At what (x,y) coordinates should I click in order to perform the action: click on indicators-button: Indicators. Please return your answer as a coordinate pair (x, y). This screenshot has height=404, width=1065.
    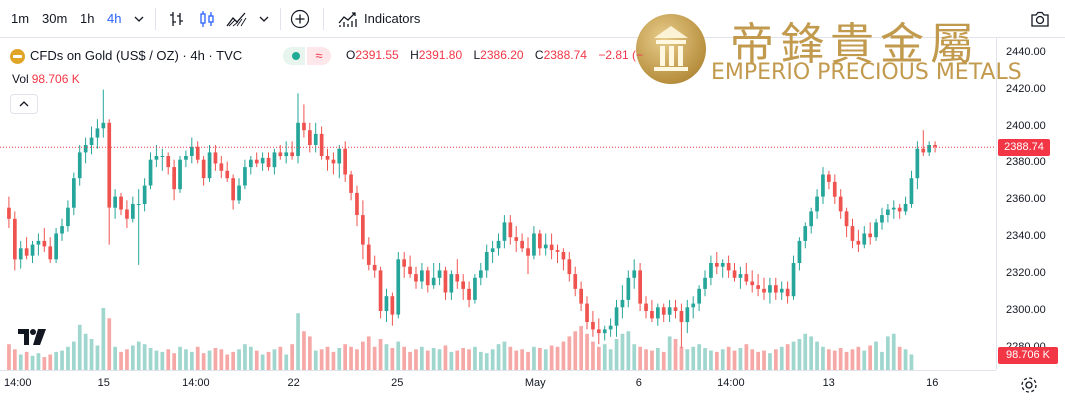
    Looking at the image, I should click on (392, 18).